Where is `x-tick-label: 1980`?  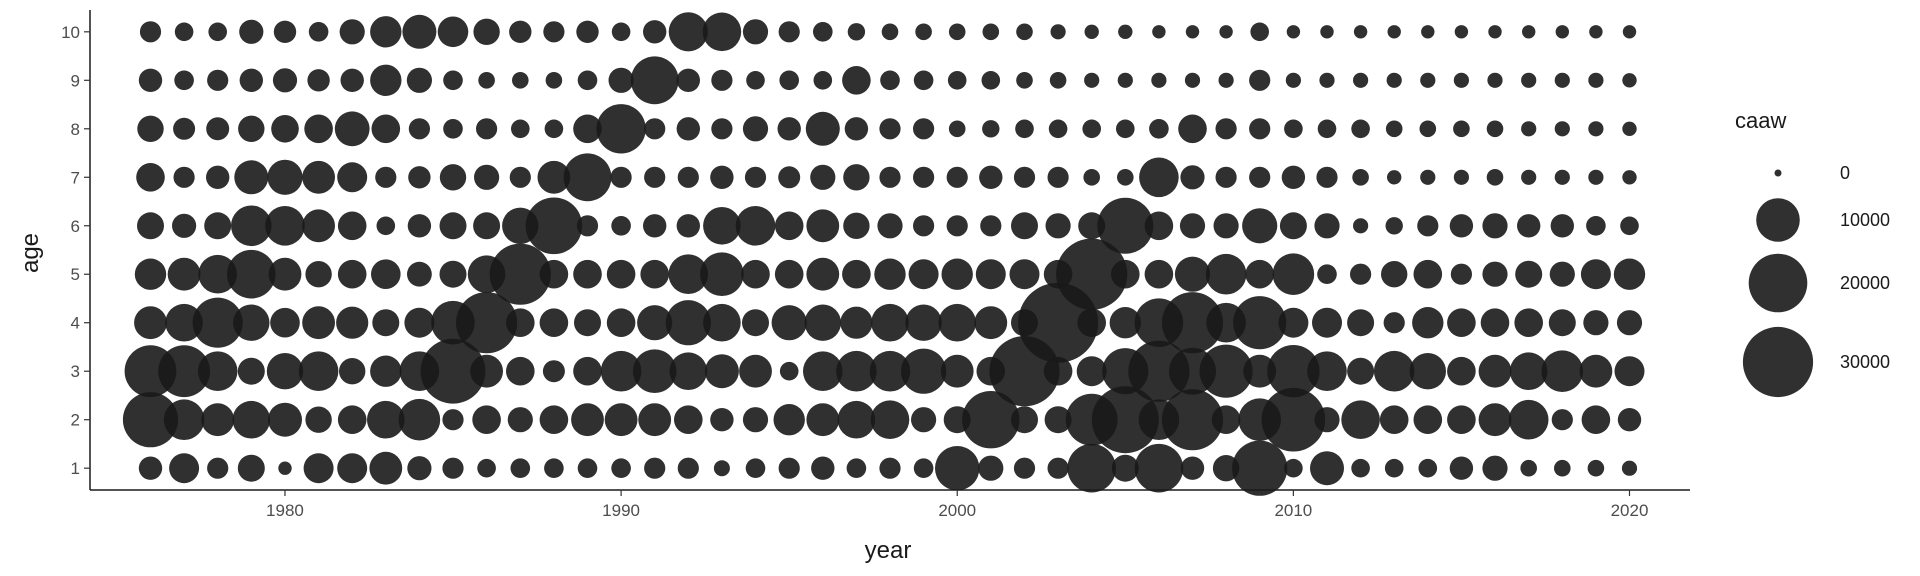
x-tick-label: 1980 is located at coordinates (285, 510).